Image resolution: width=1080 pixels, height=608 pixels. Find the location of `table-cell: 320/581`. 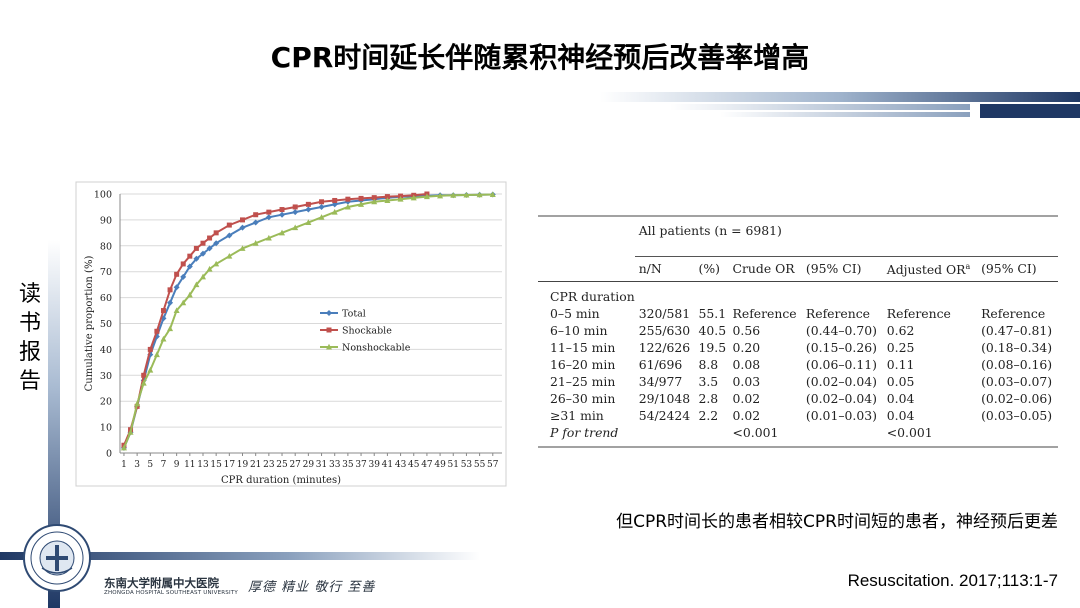

table-cell: 320/581 is located at coordinates (664, 313).